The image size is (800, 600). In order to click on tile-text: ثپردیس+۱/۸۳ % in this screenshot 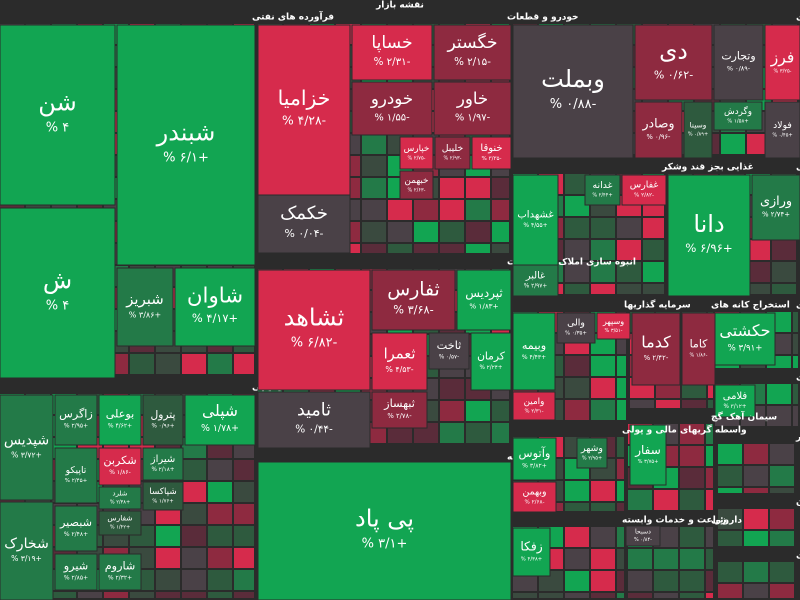, I will do `click(484, 298)`.